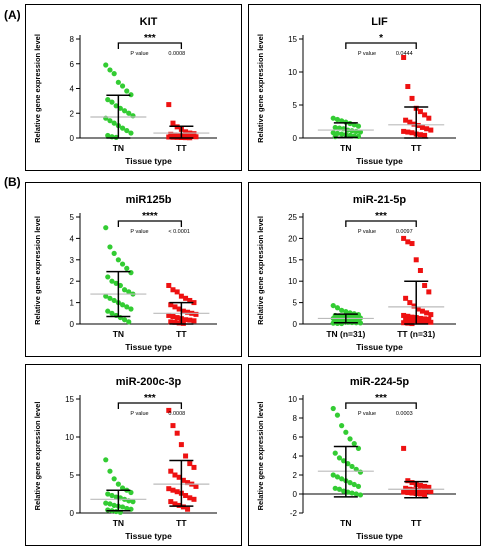  What do you see at coordinates (72, 39) in the screenshot?
I see `y-tick-label: 8` at bounding box center [72, 39].